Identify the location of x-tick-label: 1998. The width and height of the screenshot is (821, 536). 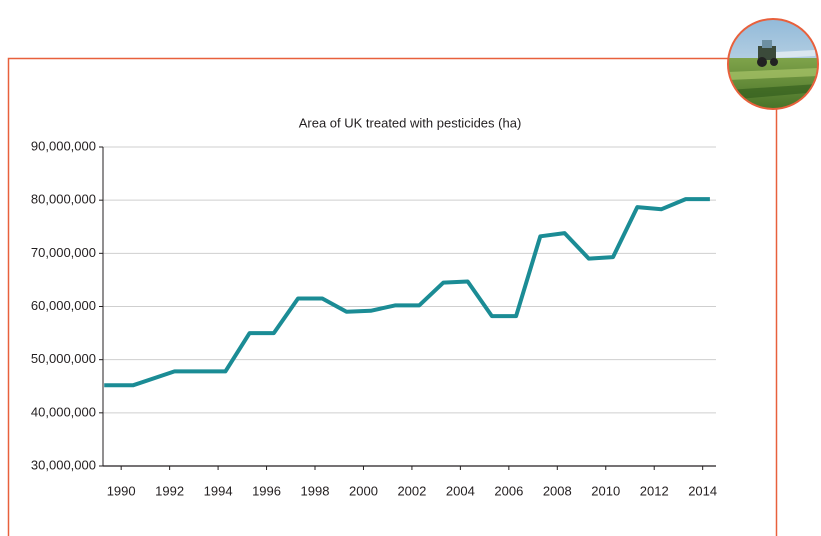
(315, 490).